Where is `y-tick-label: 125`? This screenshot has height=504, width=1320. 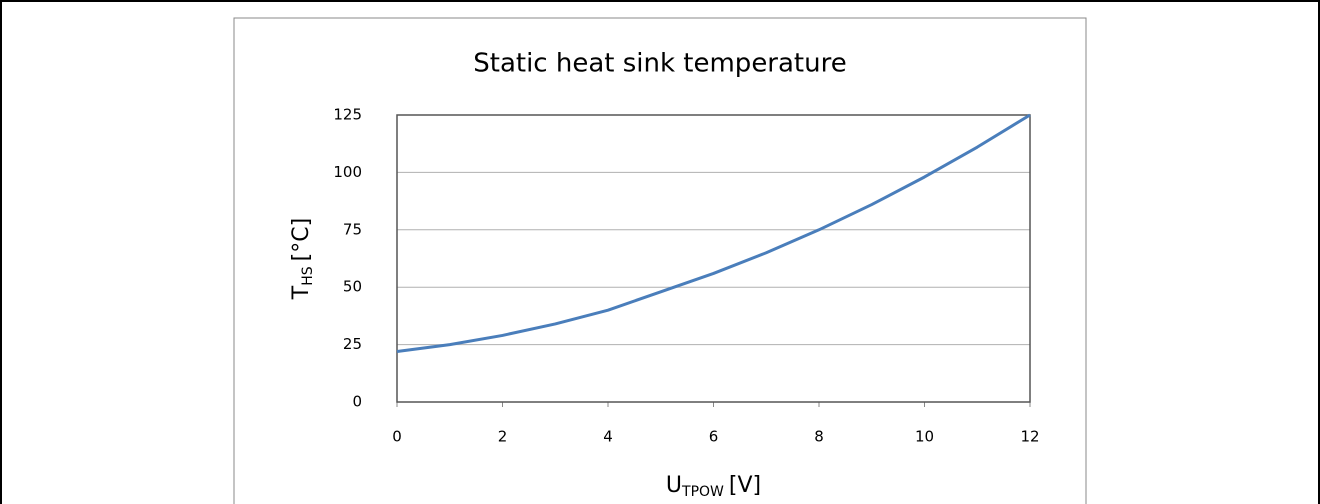 y-tick-label: 125 is located at coordinates (347, 115).